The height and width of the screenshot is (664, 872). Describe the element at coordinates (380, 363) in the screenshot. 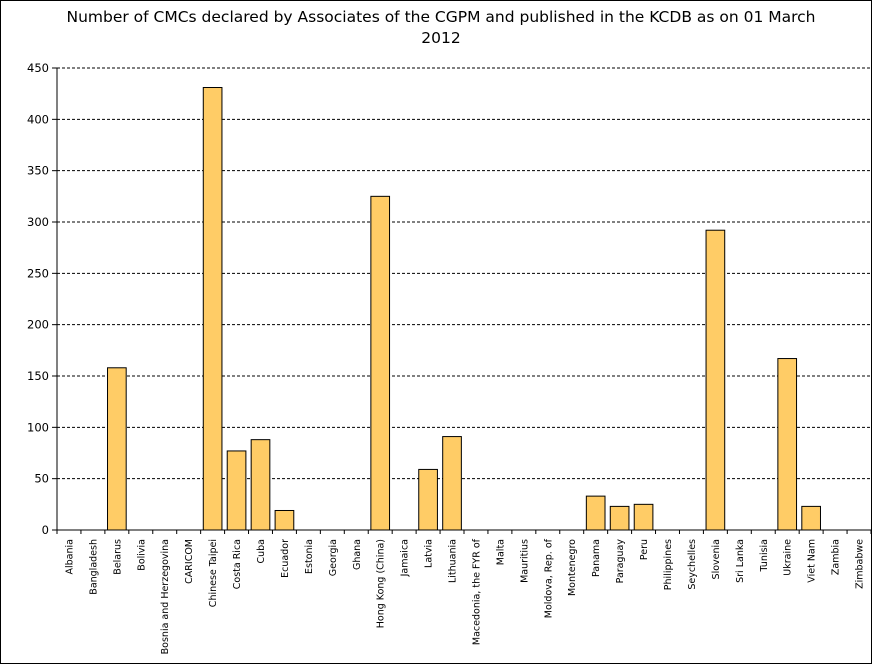

I see `bar-hong-kong-china-` at that location.